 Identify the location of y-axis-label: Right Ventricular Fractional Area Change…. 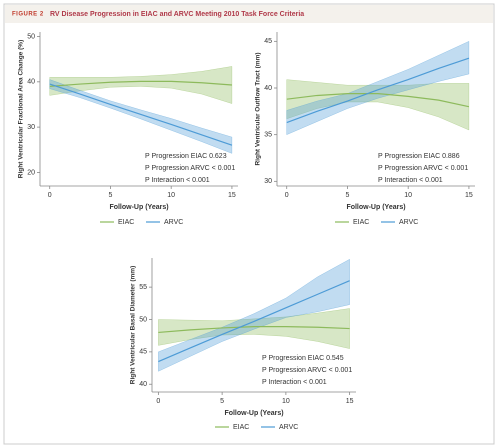
(21, 109).